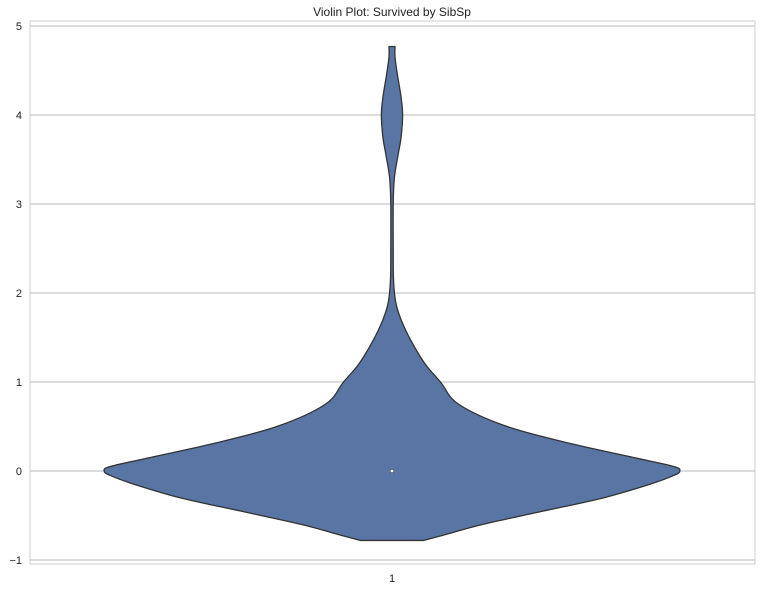 The height and width of the screenshot is (596, 761). I want to click on median-point, so click(392, 471).